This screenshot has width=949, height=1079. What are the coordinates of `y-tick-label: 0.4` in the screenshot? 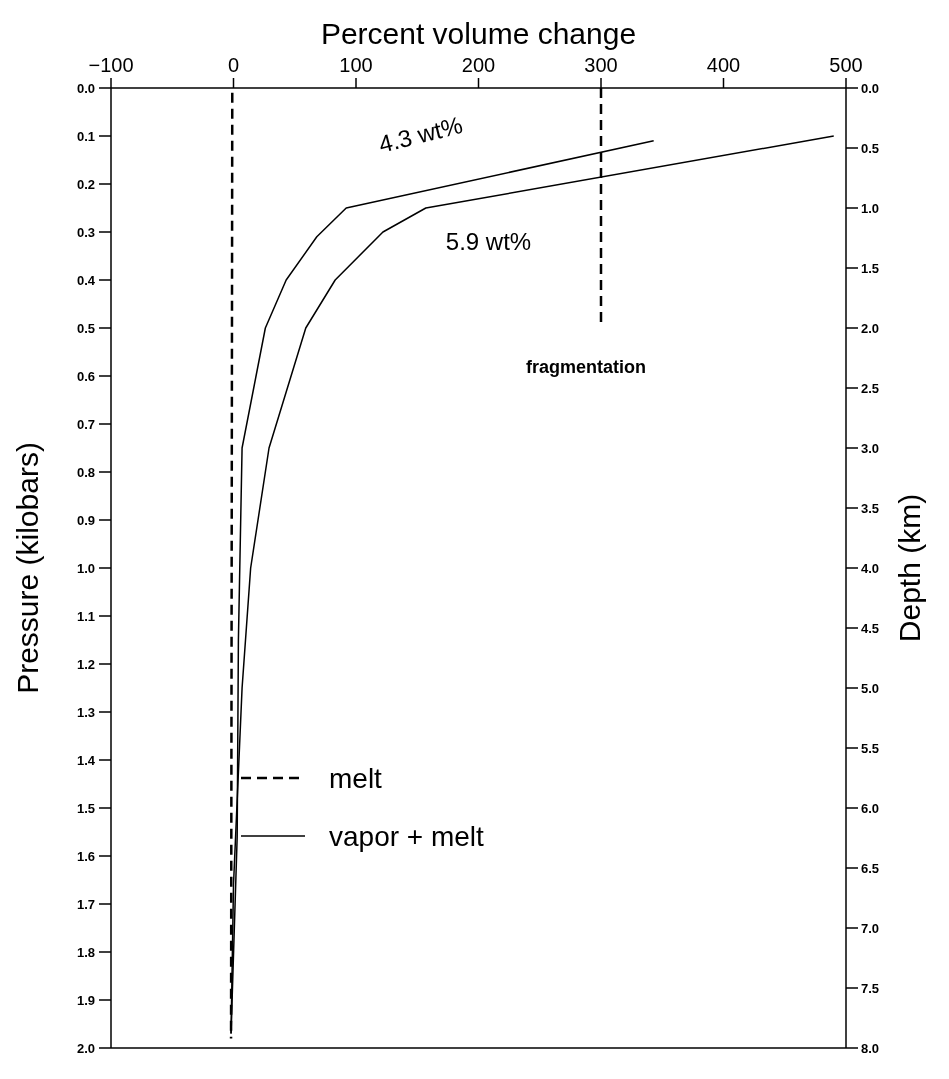 It's located at (86, 280).